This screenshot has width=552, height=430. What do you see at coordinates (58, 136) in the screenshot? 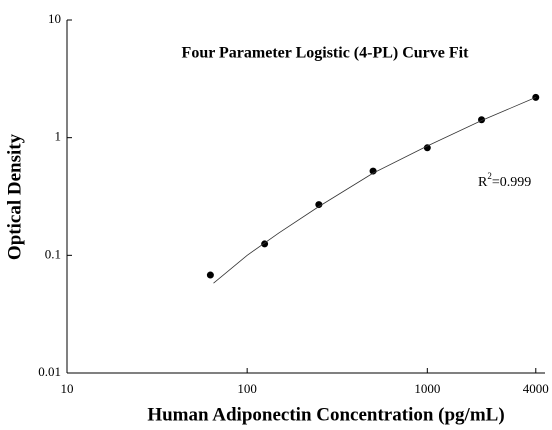
I see `y-tick-label: 1` at bounding box center [58, 136].